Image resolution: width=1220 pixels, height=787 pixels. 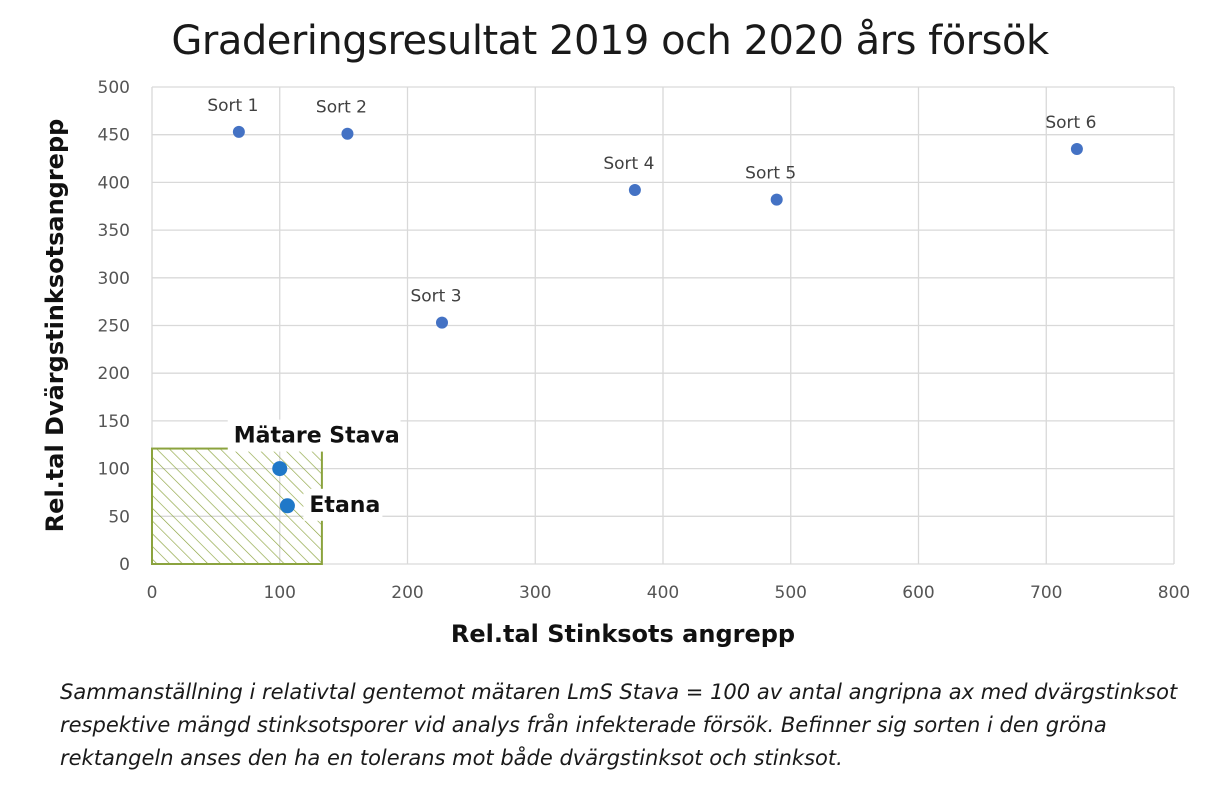 What do you see at coordinates (152, 593) in the screenshot?
I see `x-tick-label: 0` at bounding box center [152, 593].